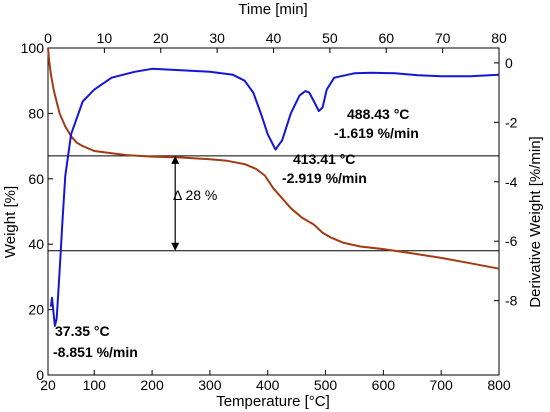 The image size is (550, 412). Describe the element at coordinates (324, 168) in the screenshot. I see `annotation-peak-413: 413.41 °C -2.919 %/min` at that location.